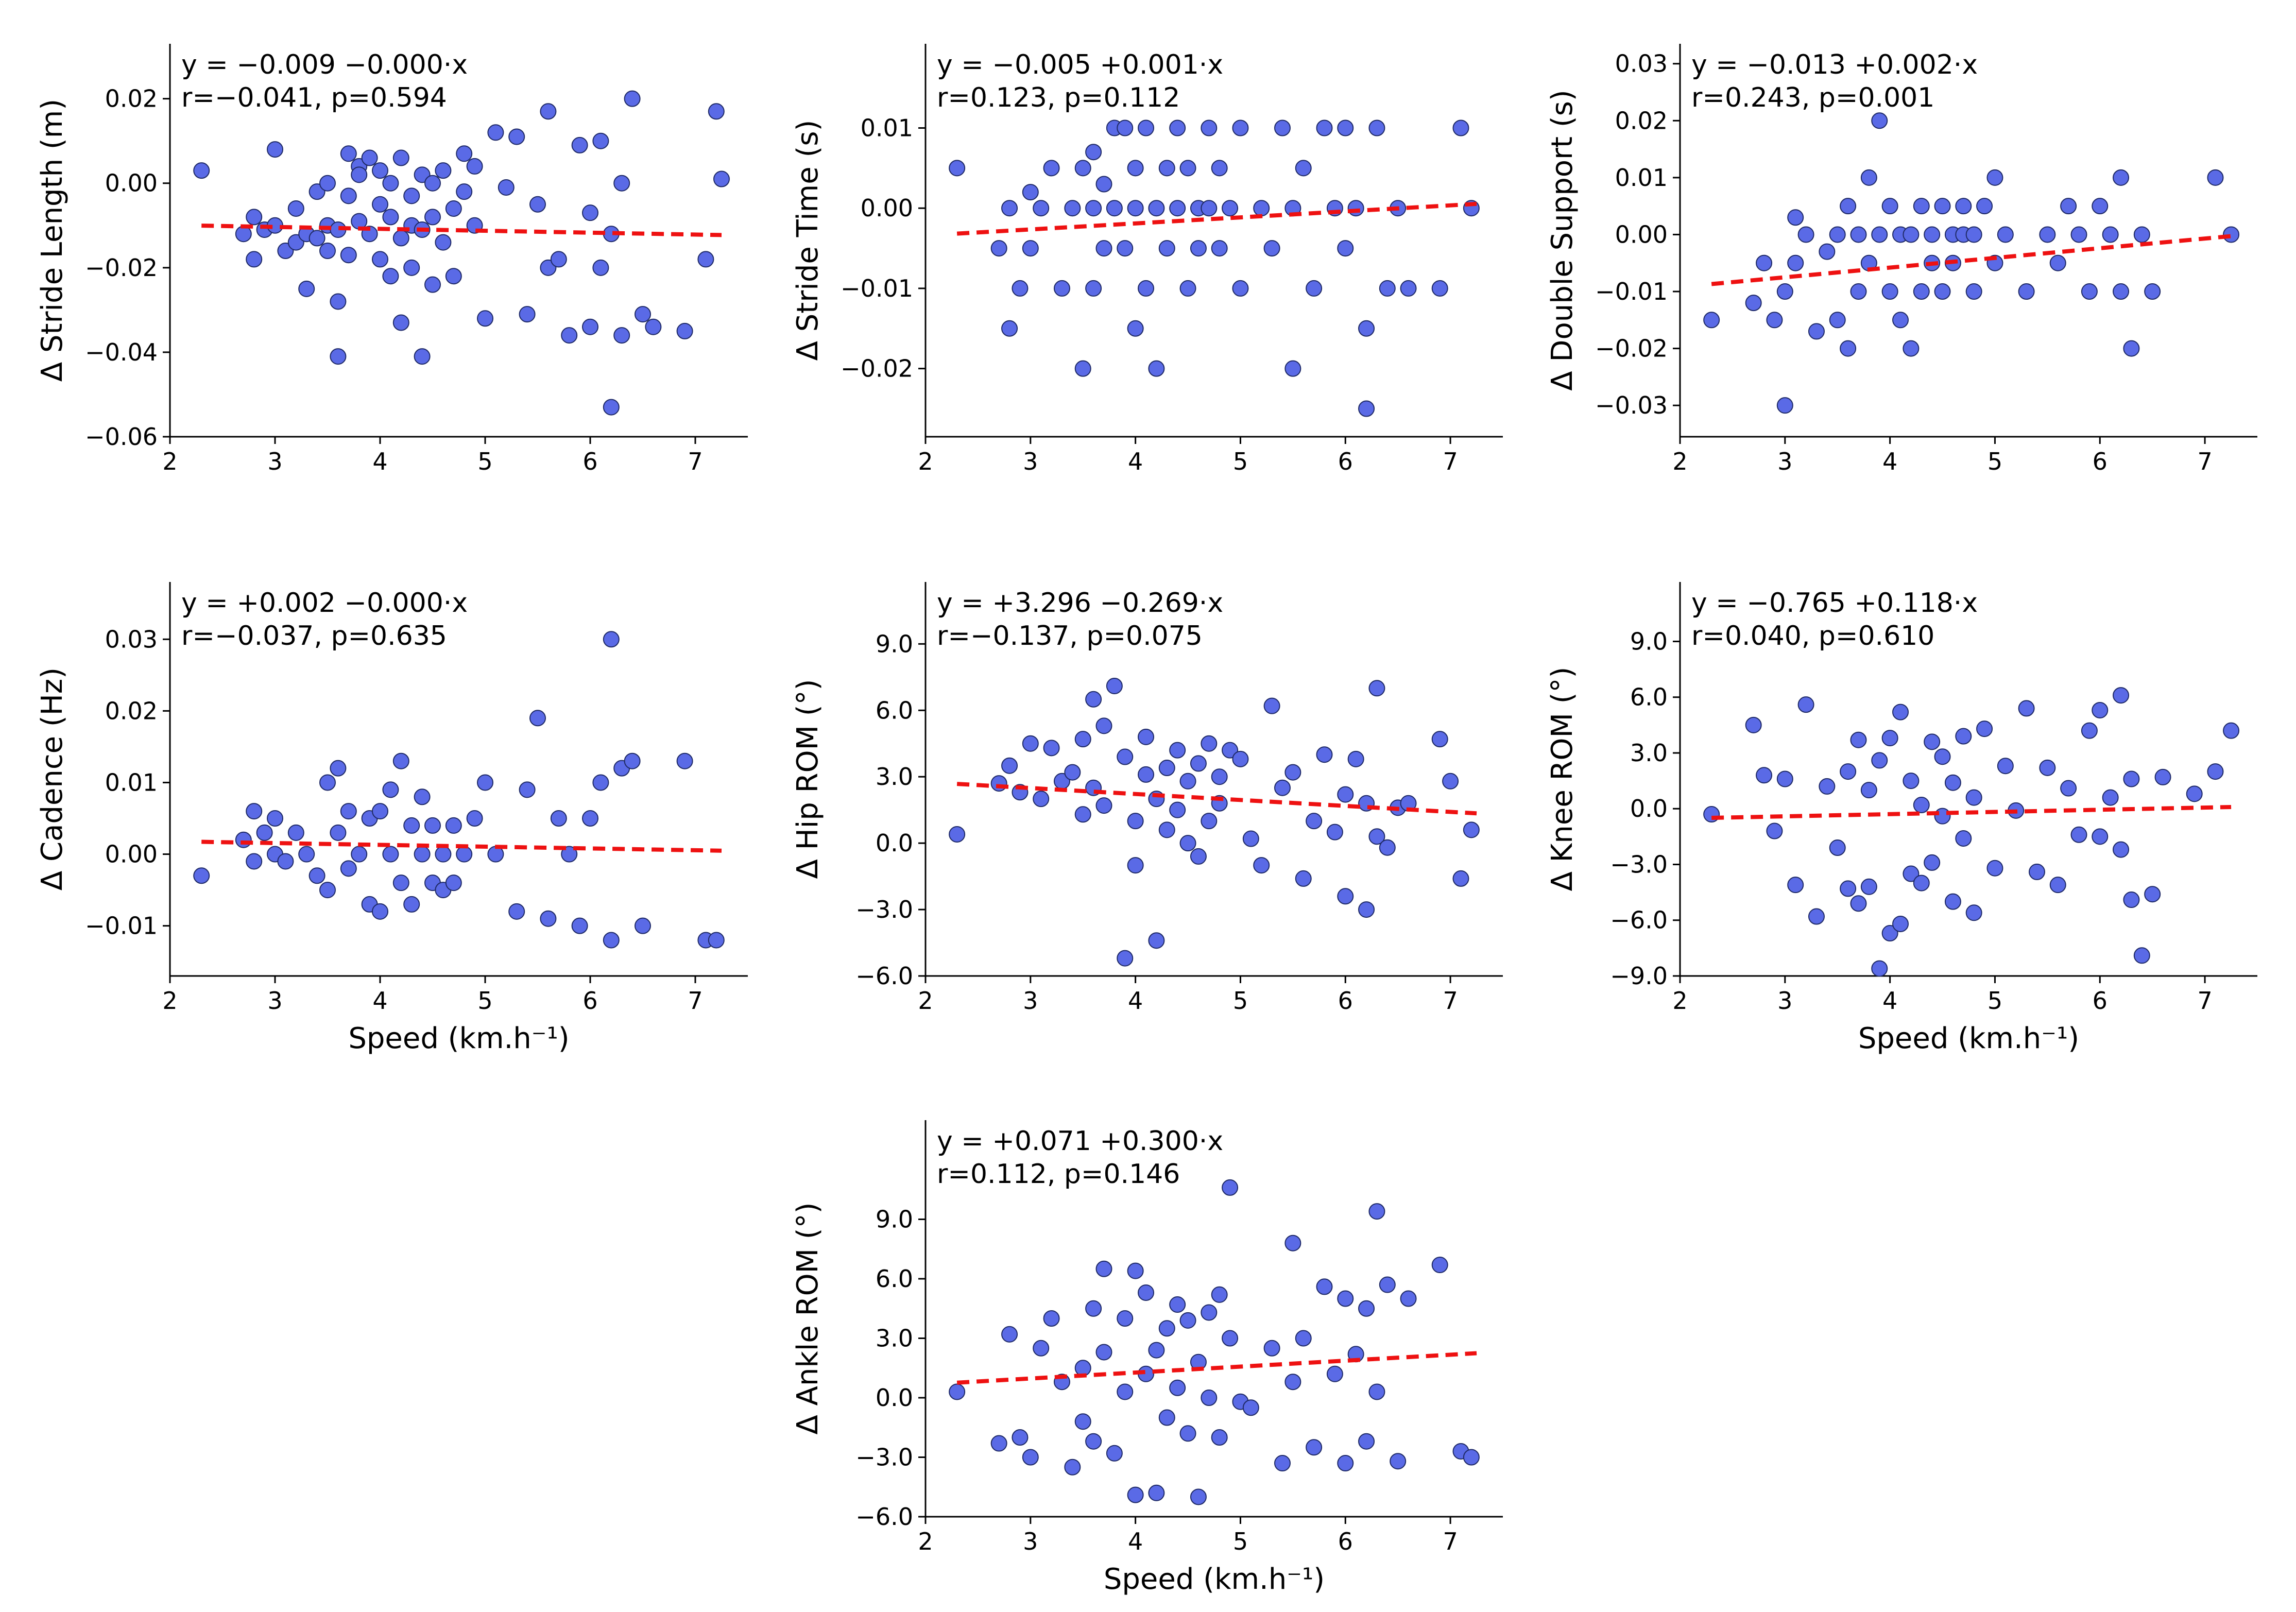 This screenshot has height=1612, width=2296. What do you see at coordinates (314, 636) in the screenshot?
I see `stats-annotation: r=−0.037, p=0.635` at bounding box center [314, 636].